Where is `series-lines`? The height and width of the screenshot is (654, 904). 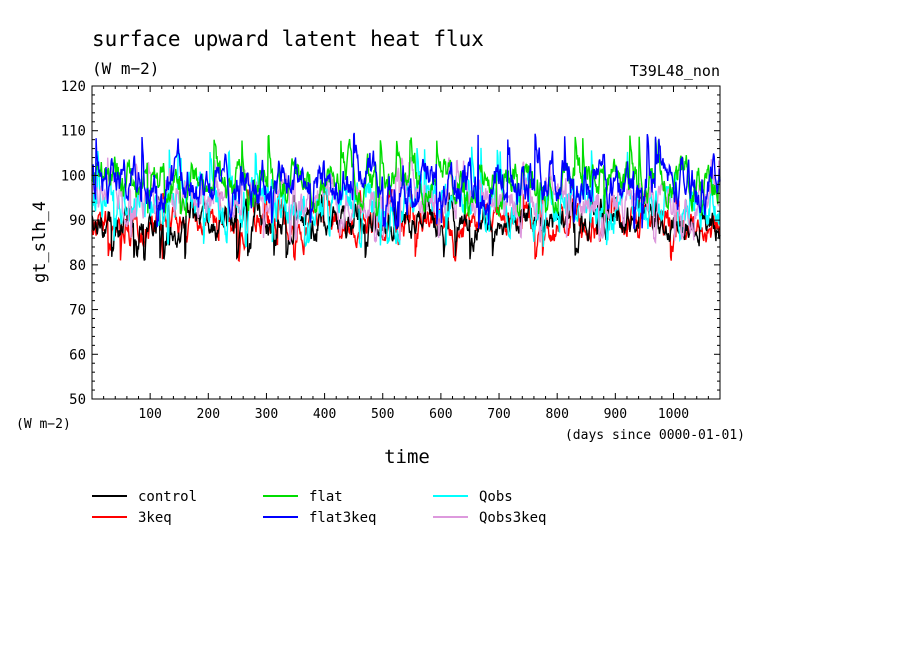 series-lines is located at coordinates (406, 197).